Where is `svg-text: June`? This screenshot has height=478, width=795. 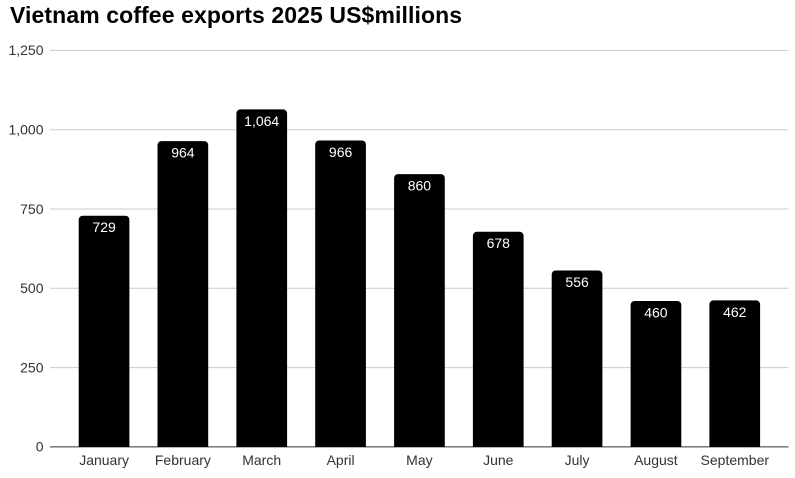
svg-text: June is located at coordinates (498, 460).